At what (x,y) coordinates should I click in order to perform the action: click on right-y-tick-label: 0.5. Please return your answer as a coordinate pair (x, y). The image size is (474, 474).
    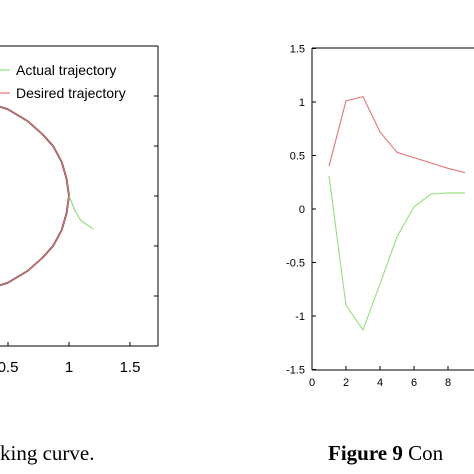
    Looking at the image, I should click on (297, 157).